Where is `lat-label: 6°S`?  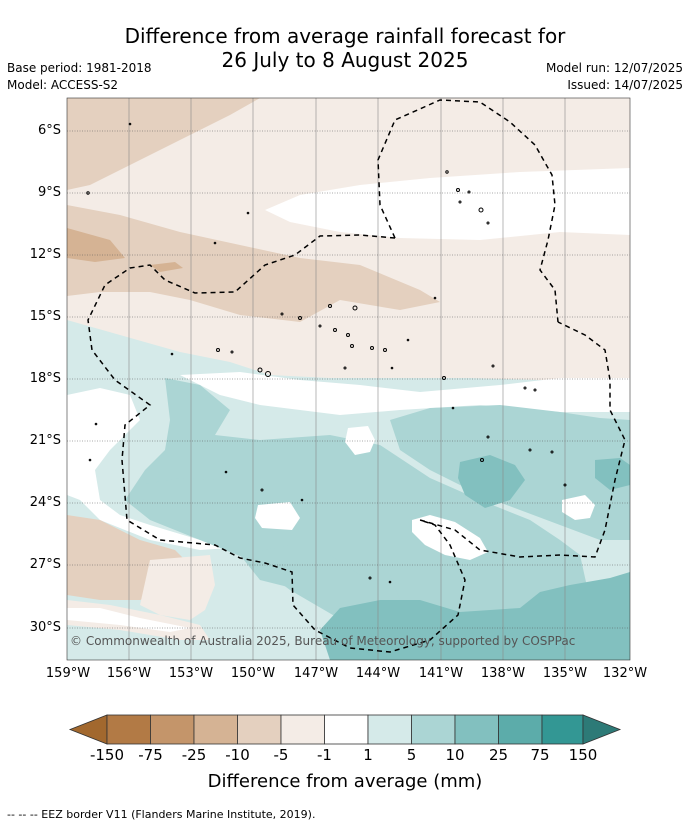 lat-label: 6°S is located at coordinates (49, 130).